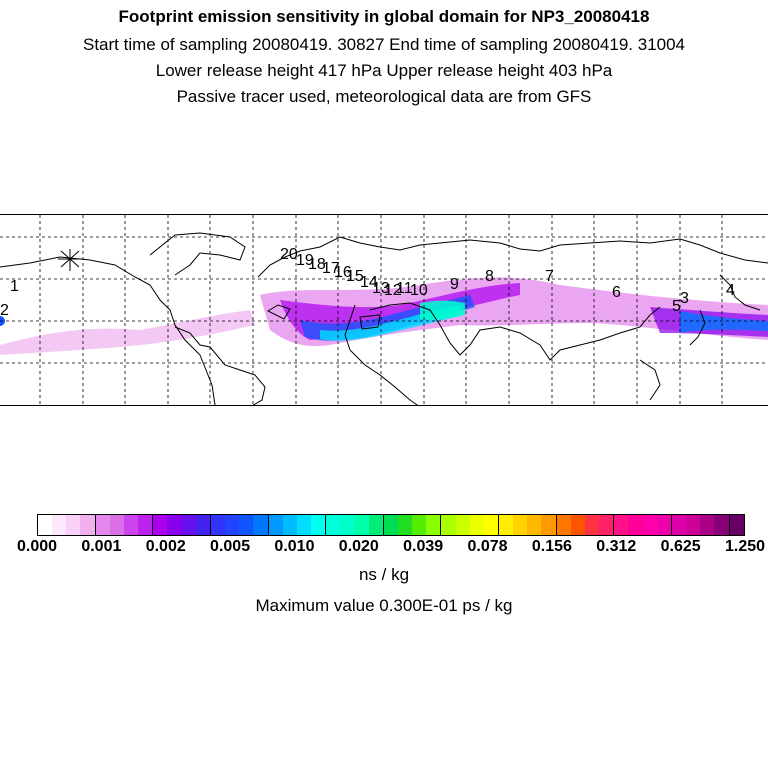 This screenshot has height=768, width=768. I want to click on colorbar-tick-label: 0.625, so click(680, 546).